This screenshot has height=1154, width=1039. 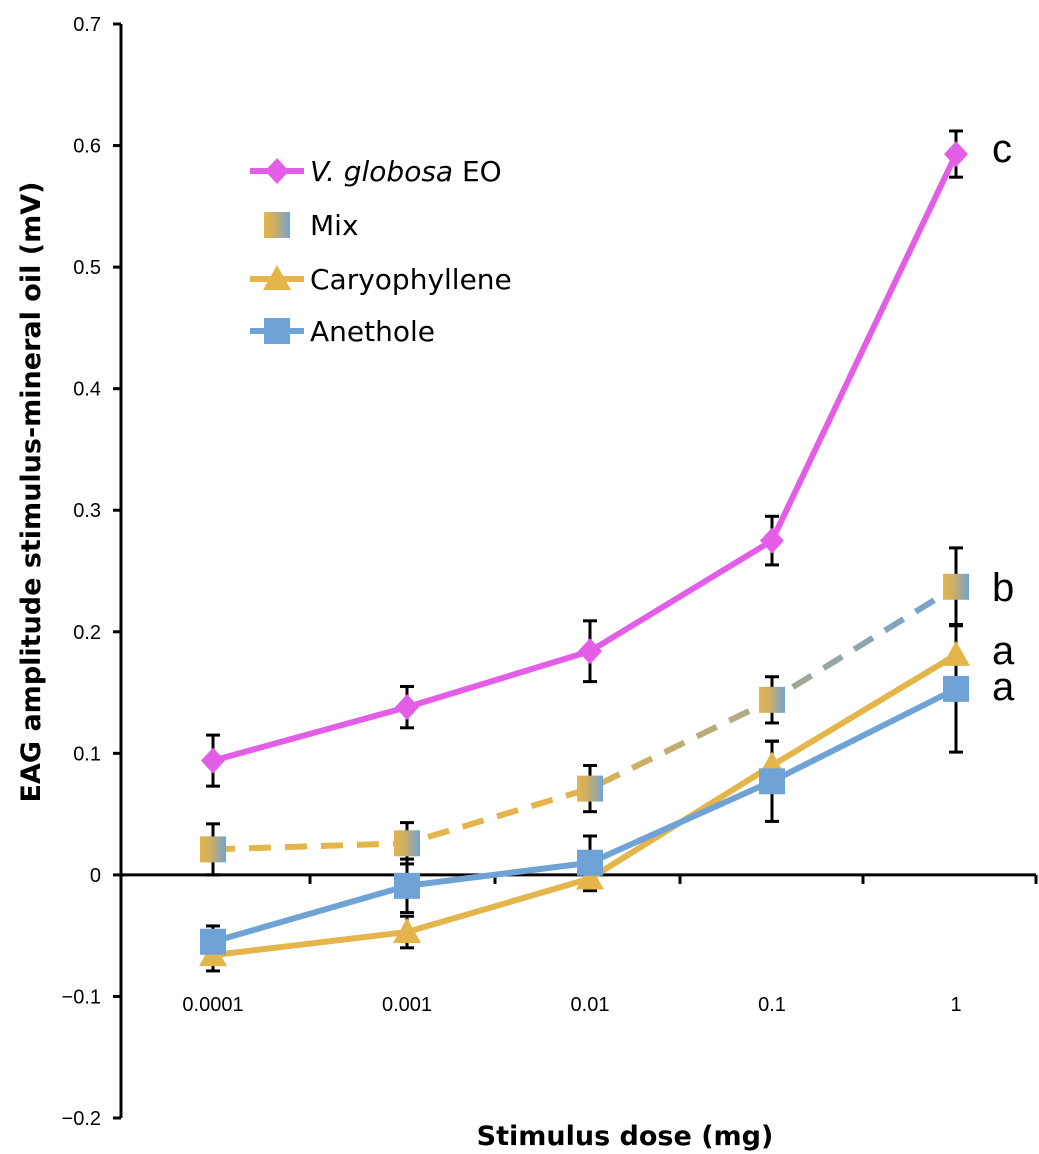 I want to click on legend-label: Anethole, so click(x=372, y=331).